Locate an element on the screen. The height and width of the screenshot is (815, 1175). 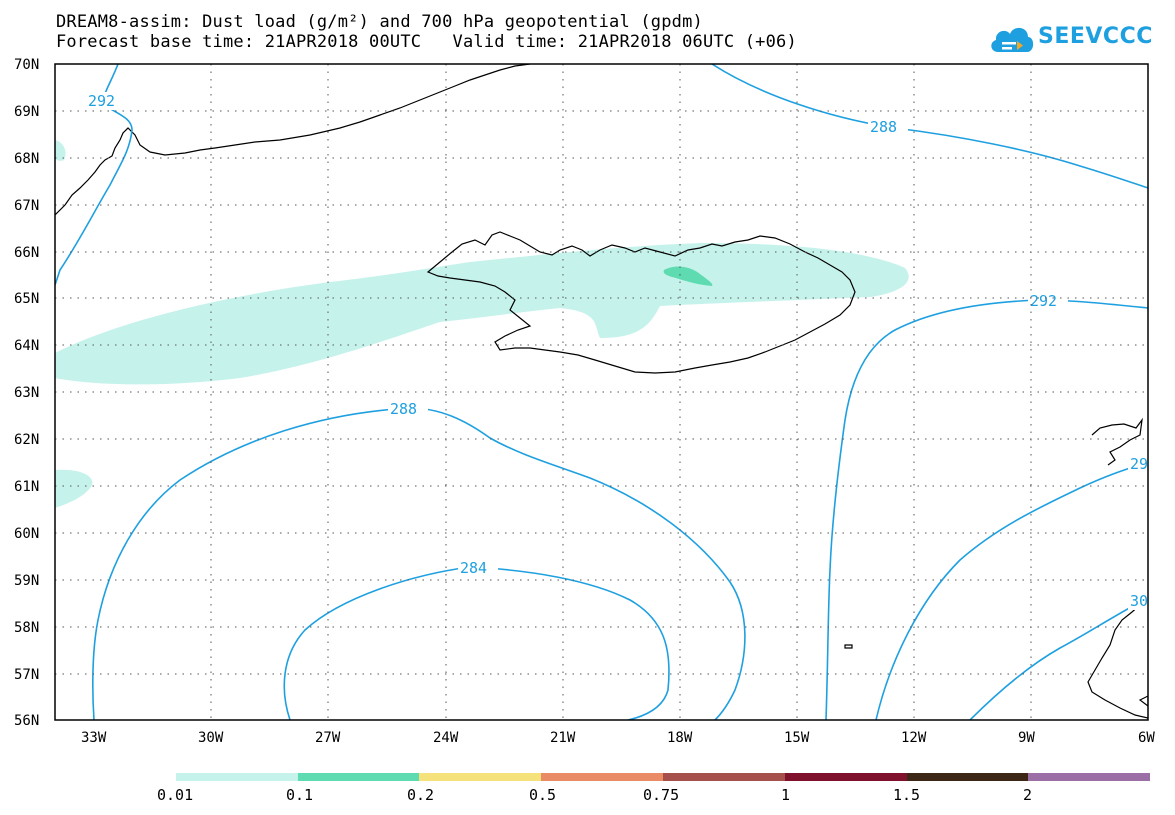
lat-label: 60N is located at coordinates (26, 534).